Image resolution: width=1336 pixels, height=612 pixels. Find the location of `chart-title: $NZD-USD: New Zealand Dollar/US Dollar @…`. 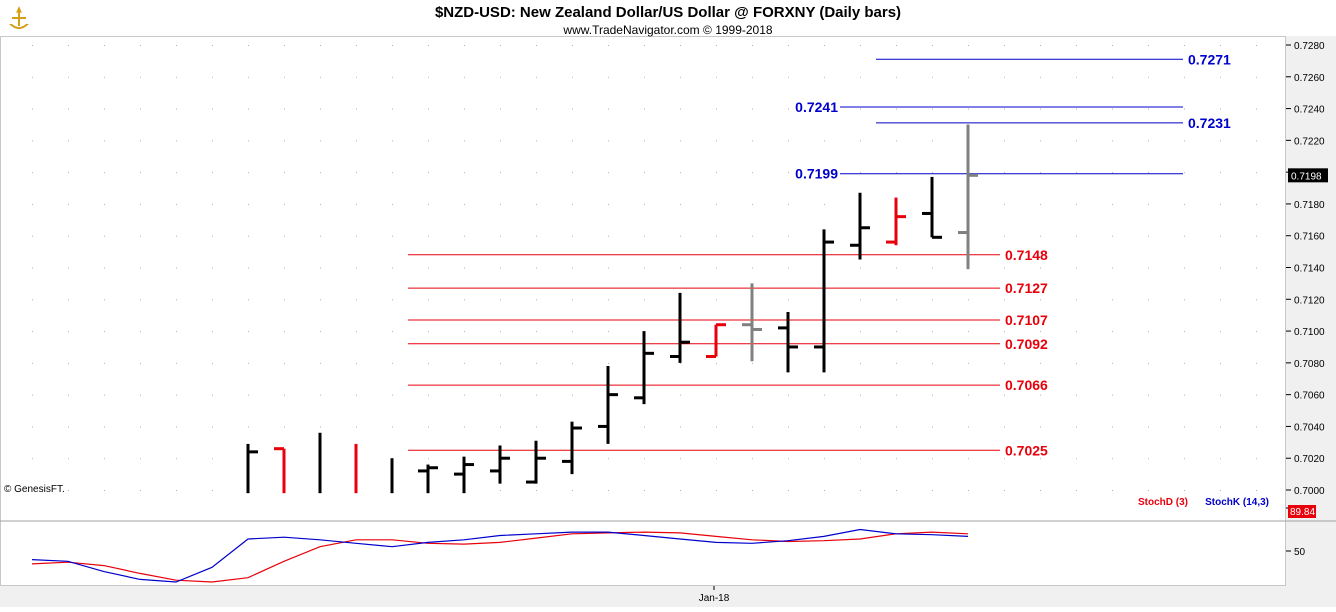

chart-title: $NZD-USD: New Zealand Dollar/US Dollar @… is located at coordinates (668, 12).